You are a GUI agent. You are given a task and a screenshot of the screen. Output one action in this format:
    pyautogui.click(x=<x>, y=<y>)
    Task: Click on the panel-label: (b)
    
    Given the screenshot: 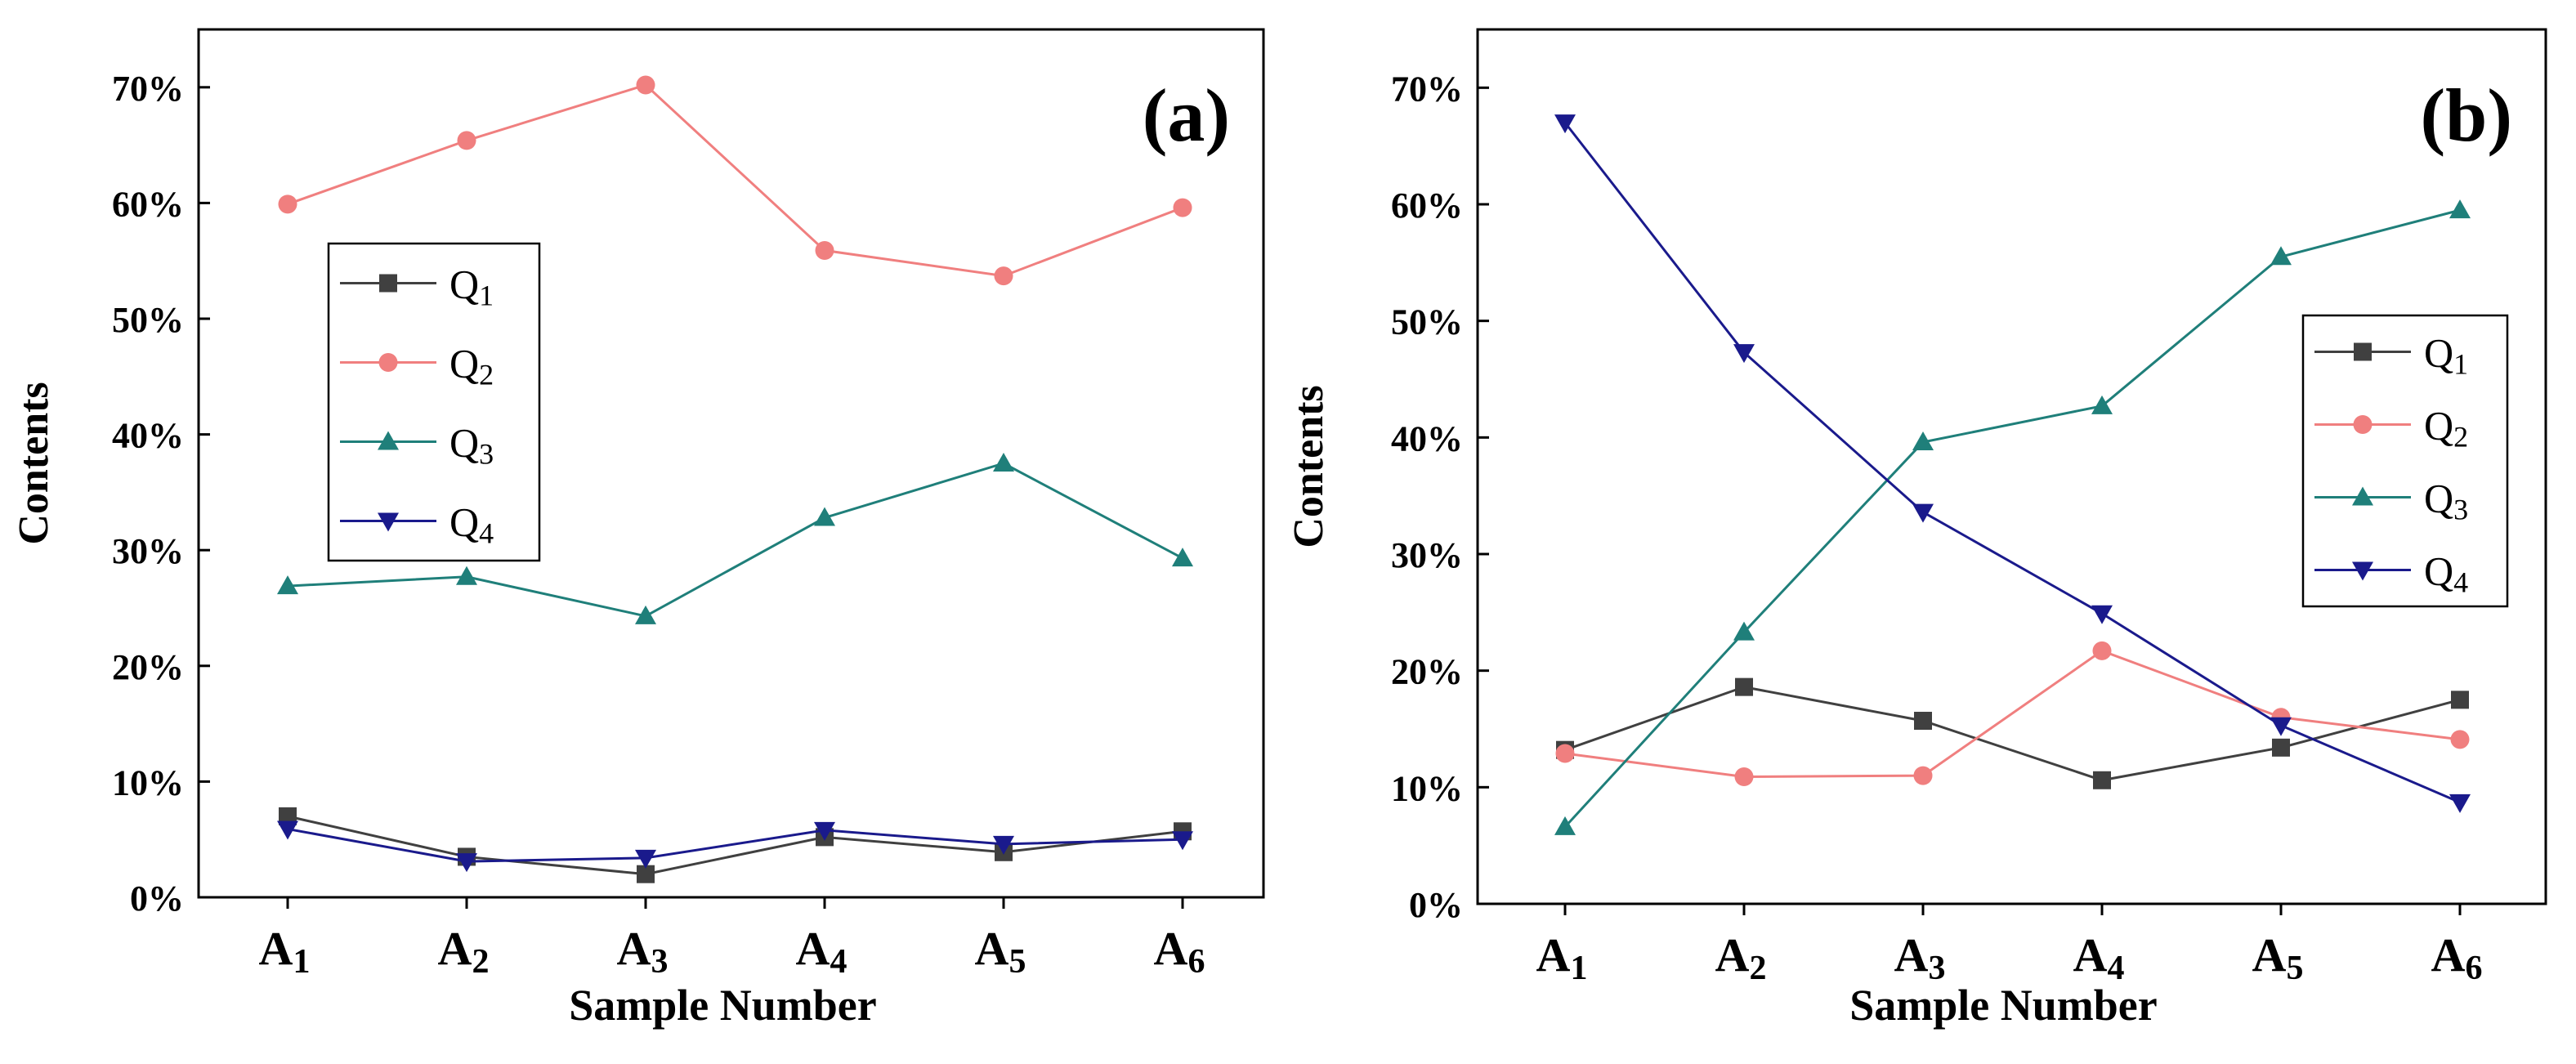 What is the action you would take?
    pyautogui.click(x=2466, y=115)
    